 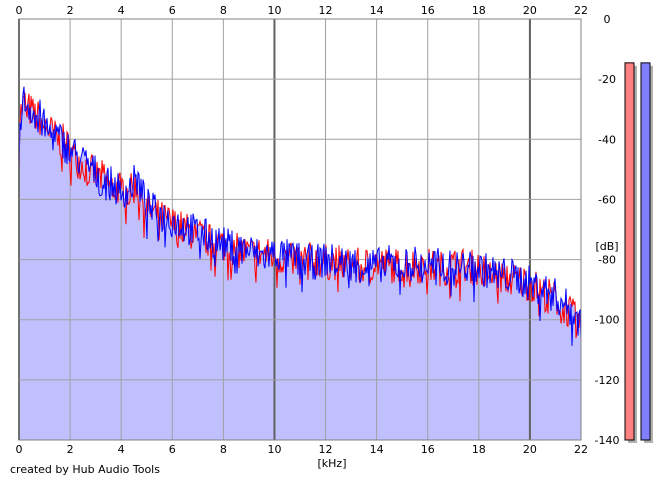 What do you see at coordinates (607, 79) in the screenshot?
I see `y-tick-label: -20` at bounding box center [607, 79].